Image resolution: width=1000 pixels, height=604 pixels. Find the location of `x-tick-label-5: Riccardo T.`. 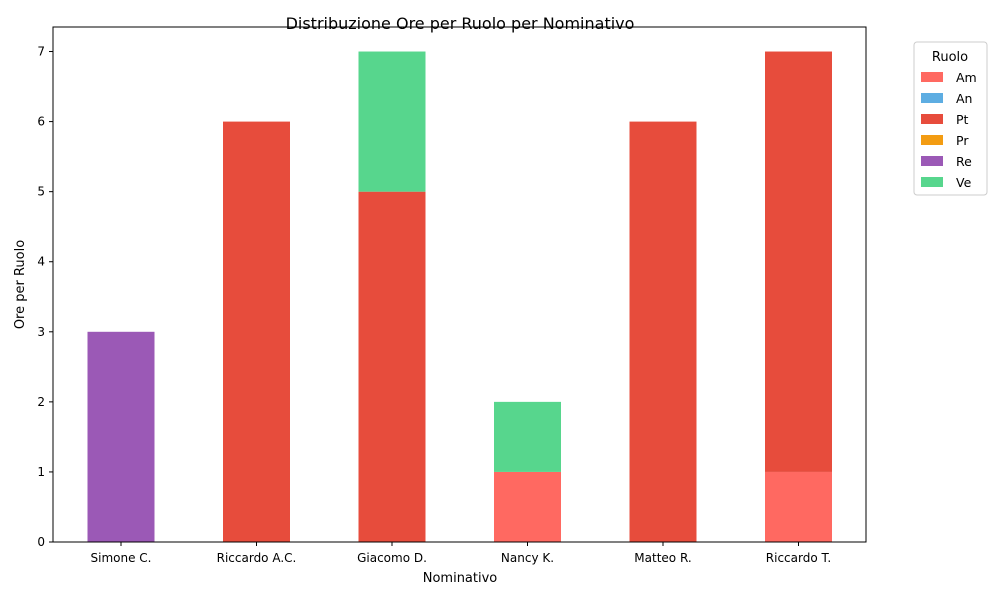

x-tick-label-5: Riccardo T. is located at coordinates (798, 558).